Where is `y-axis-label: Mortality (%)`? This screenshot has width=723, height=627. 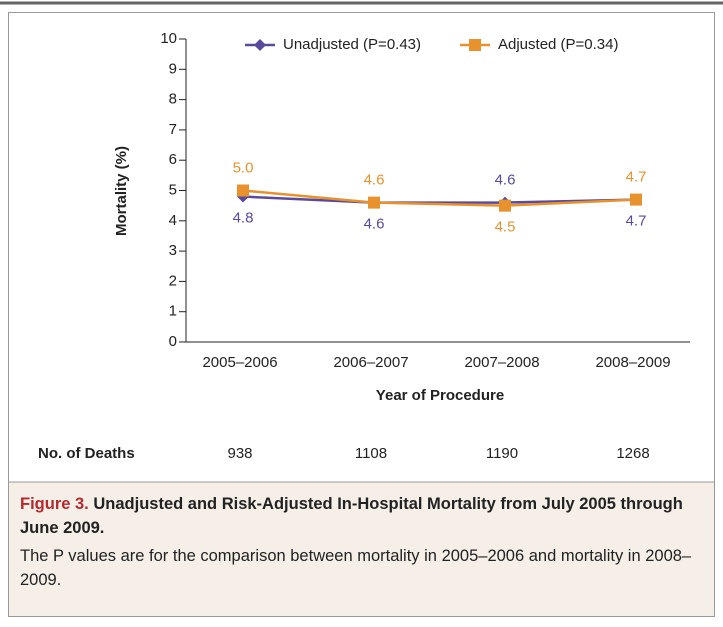 y-axis-label: Mortality (%) is located at coordinates (121, 191).